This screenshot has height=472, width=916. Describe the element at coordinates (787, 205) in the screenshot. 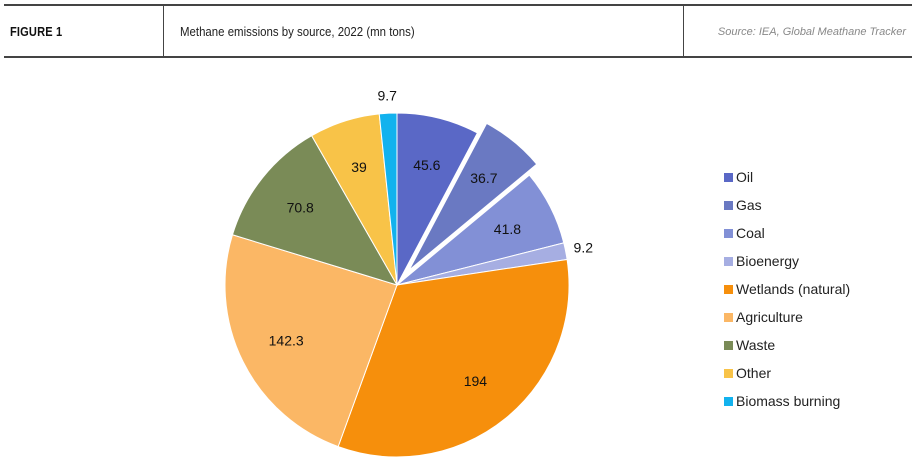

I see `legend-item: Gas` at that location.